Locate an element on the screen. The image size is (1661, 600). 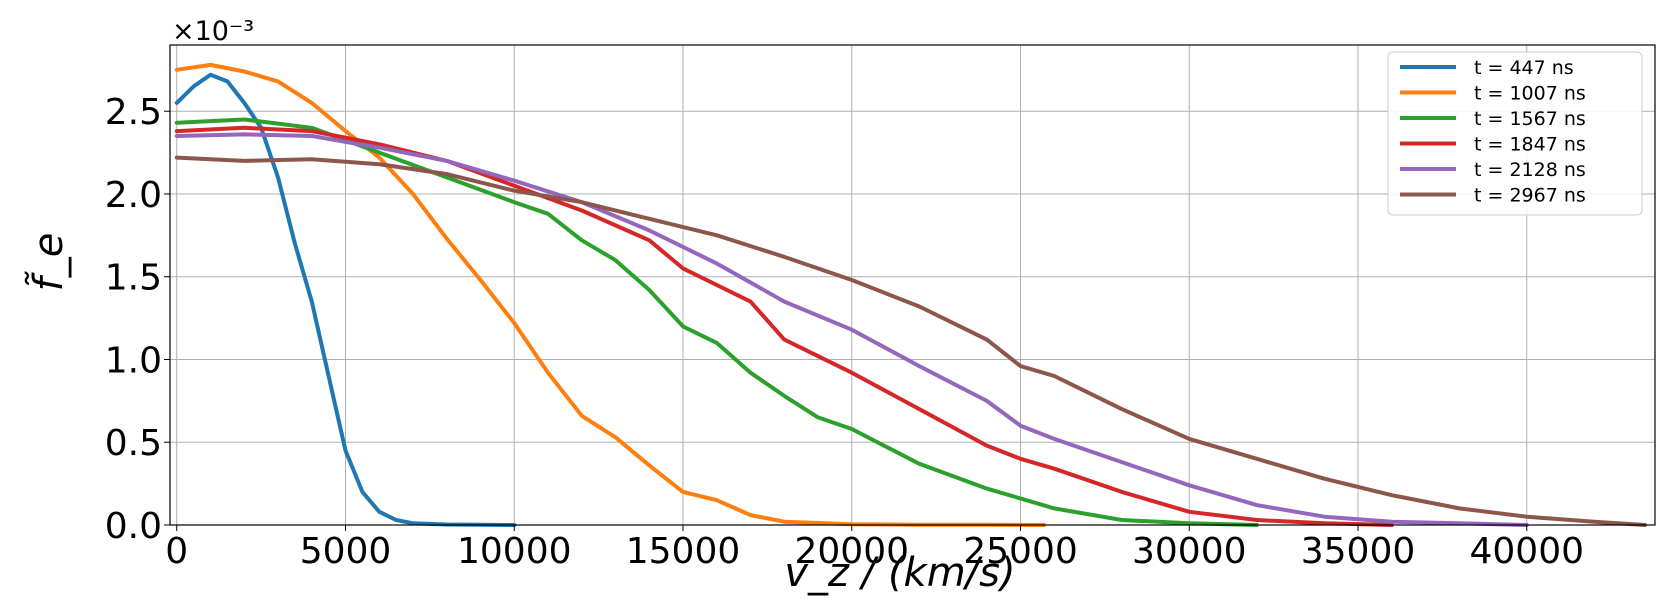
legend-label: t = 1567 ns is located at coordinates (1530, 119).